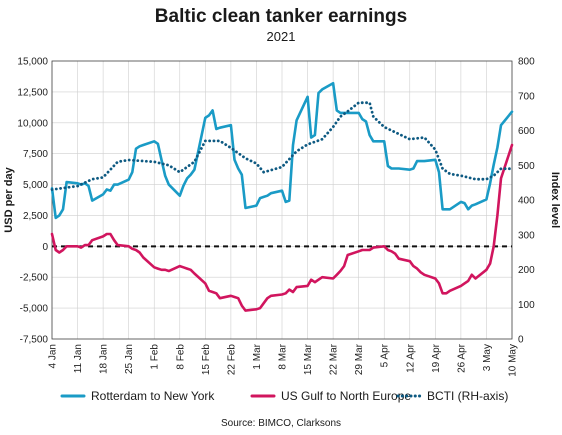 The image size is (562, 435). I want to click on x-tick-label: 1 Feb, so click(155, 357).